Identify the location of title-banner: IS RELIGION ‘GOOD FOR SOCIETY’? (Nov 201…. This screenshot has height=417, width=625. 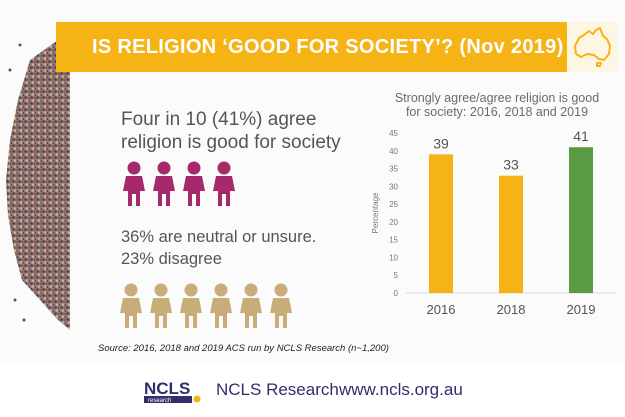
(311, 47).